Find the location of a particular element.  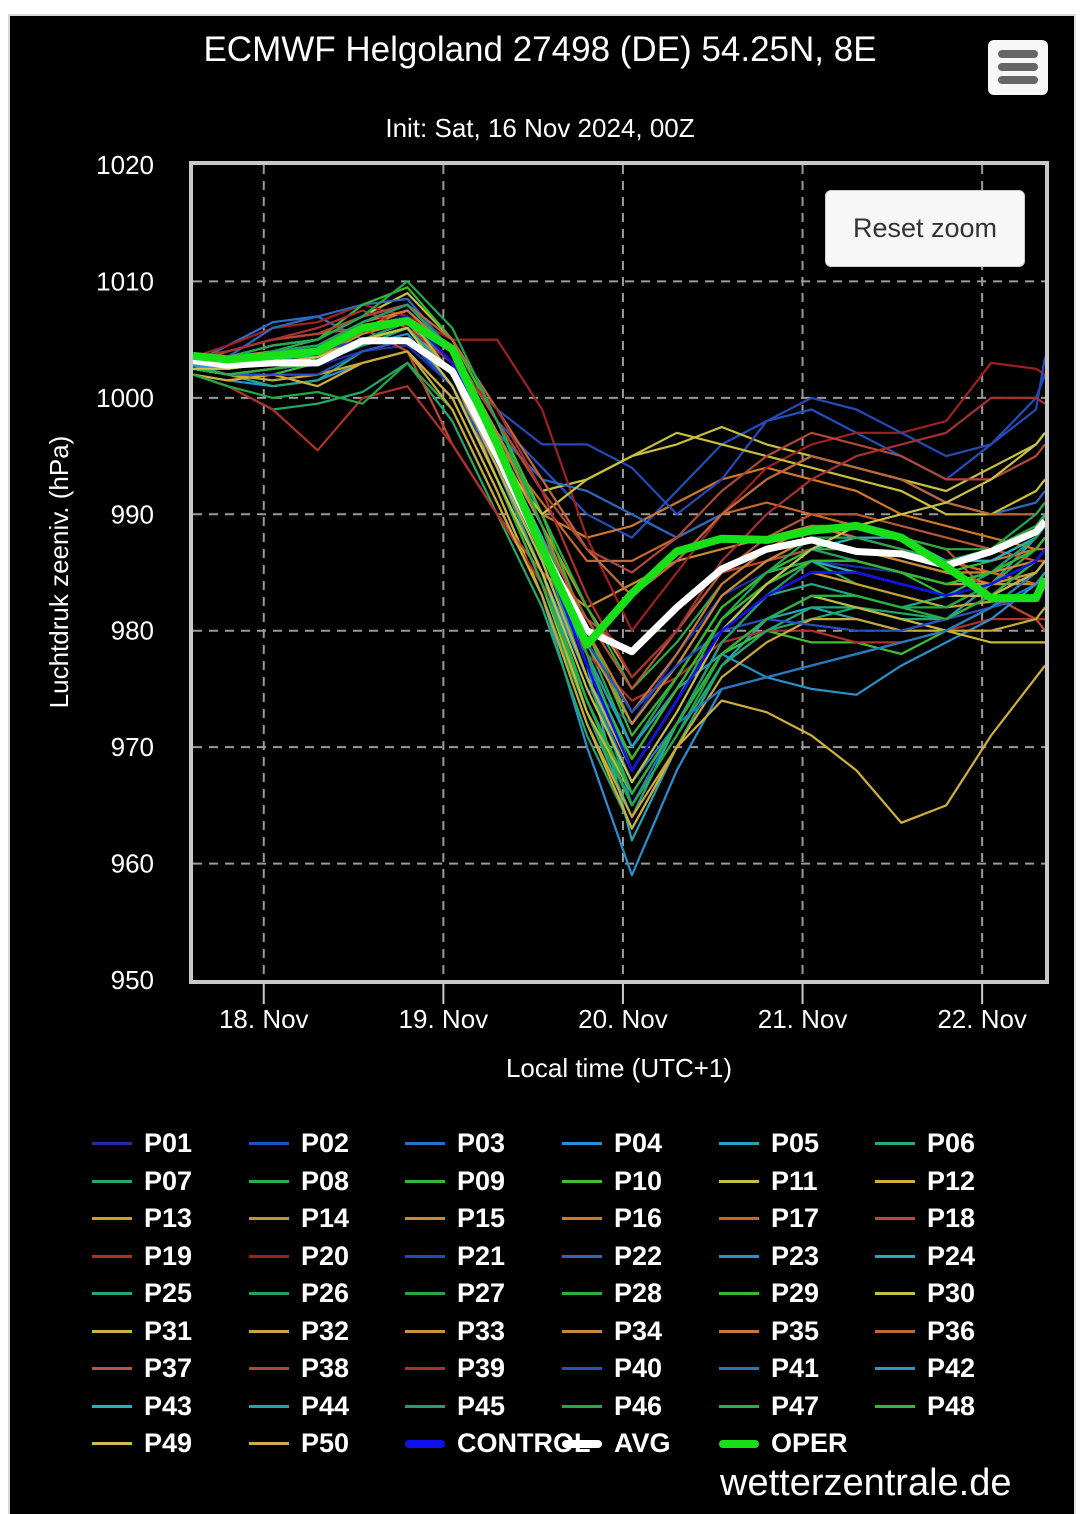

legend-label: P16 is located at coordinates (638, 1218).